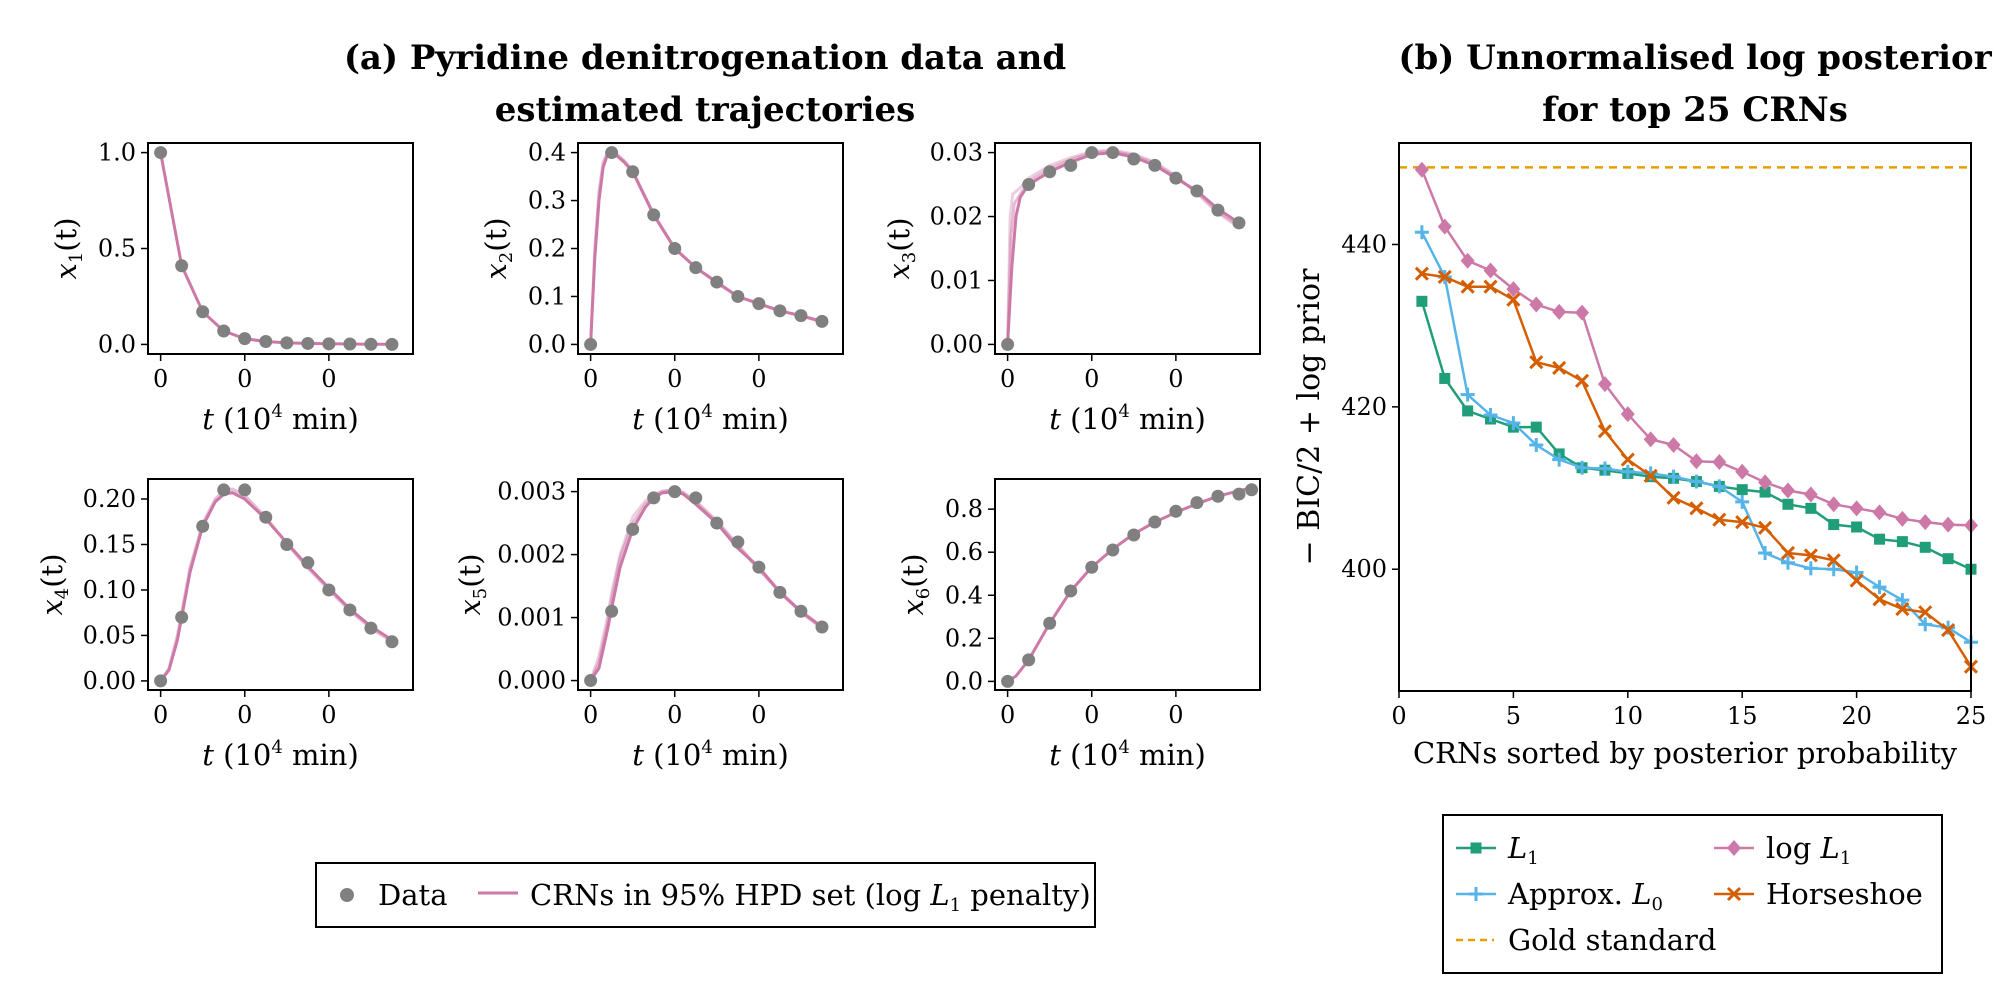 The image size is (2000, 1000). Describe the element at coordinates (710, 754) in the screenshot. I see `x-axis-label-x5: t (104 min)` at that location.